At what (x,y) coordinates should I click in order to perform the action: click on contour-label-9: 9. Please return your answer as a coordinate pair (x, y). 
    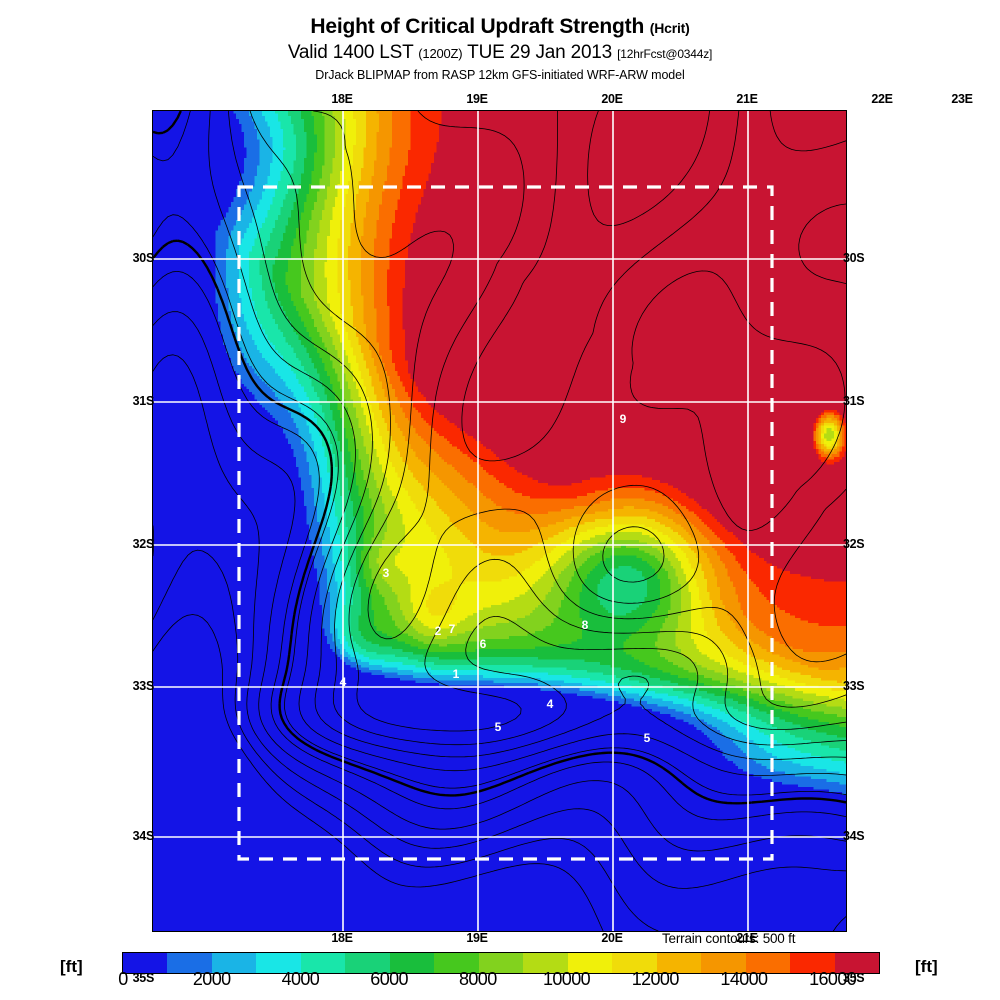
    Looking at the image, I should click on (623, 419).